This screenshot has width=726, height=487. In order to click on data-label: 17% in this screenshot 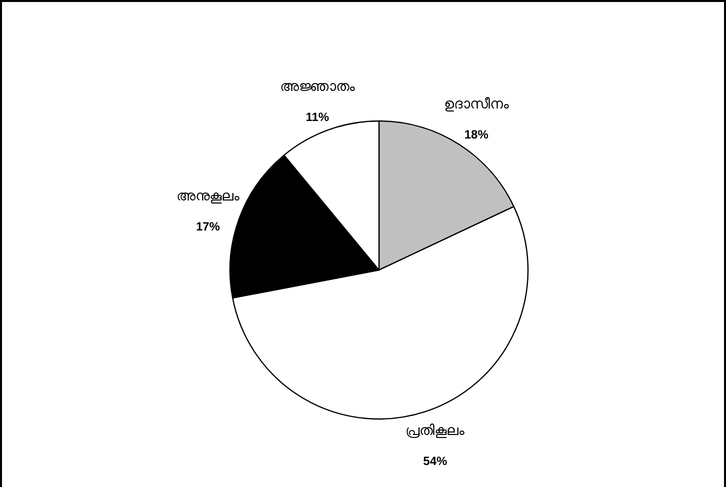, I will do `click(208, 226)`.